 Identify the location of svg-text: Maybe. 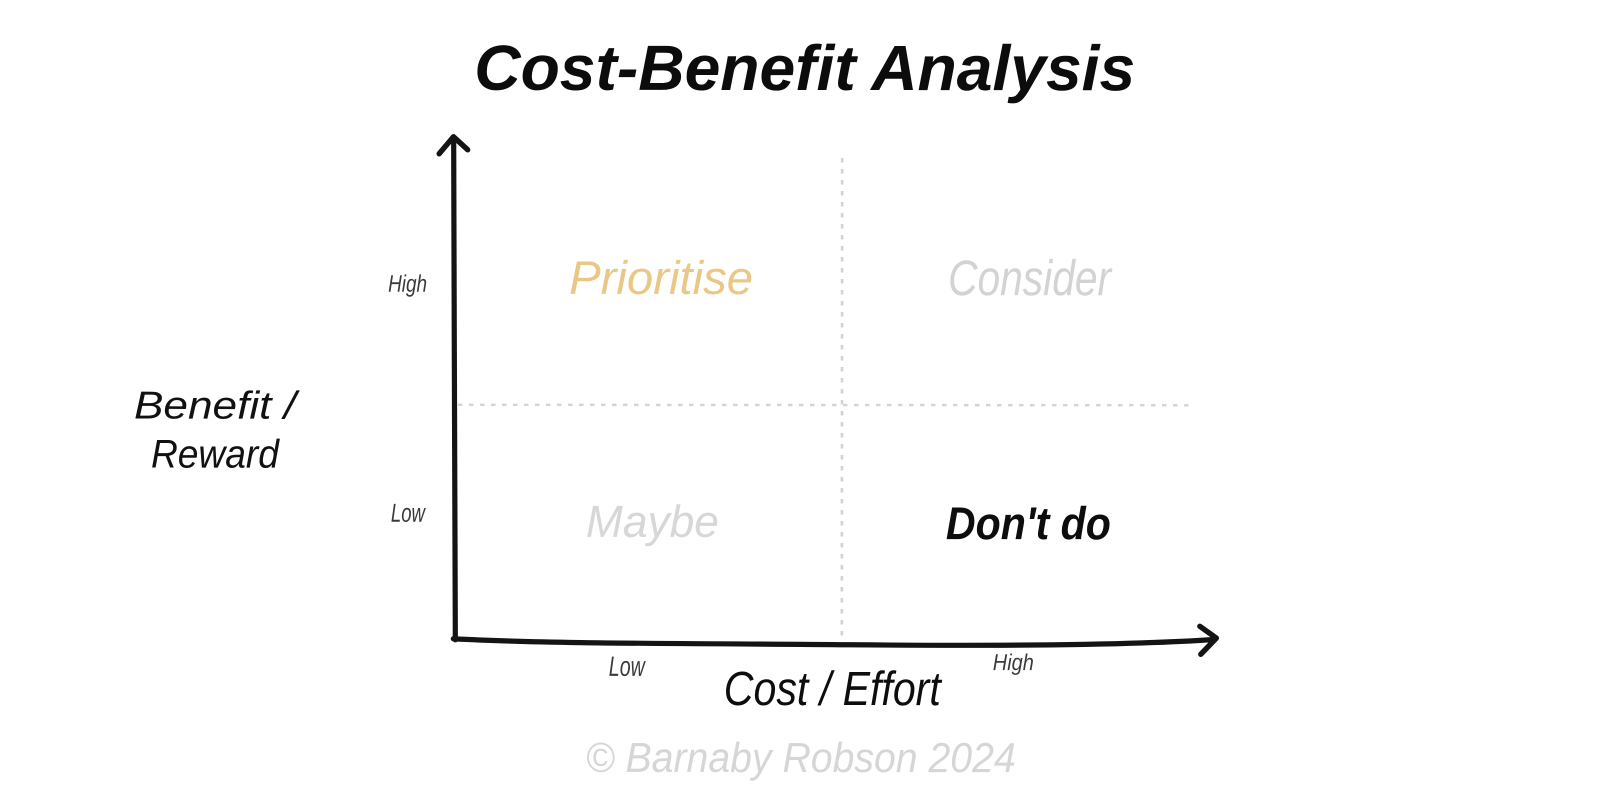
(652, 521).